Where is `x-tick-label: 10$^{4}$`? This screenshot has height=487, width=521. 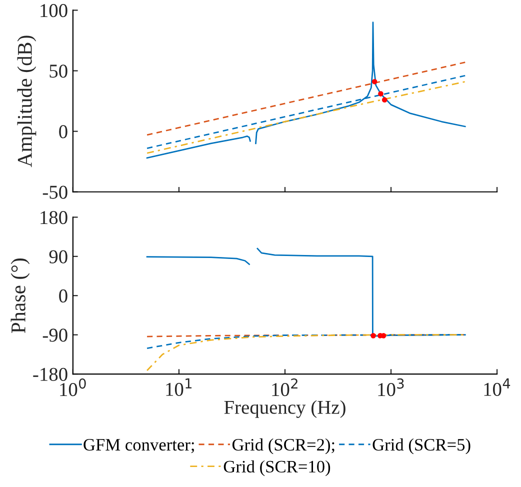 x-tick-label: 10$^{4}$ is located at coordinates (497, 387).